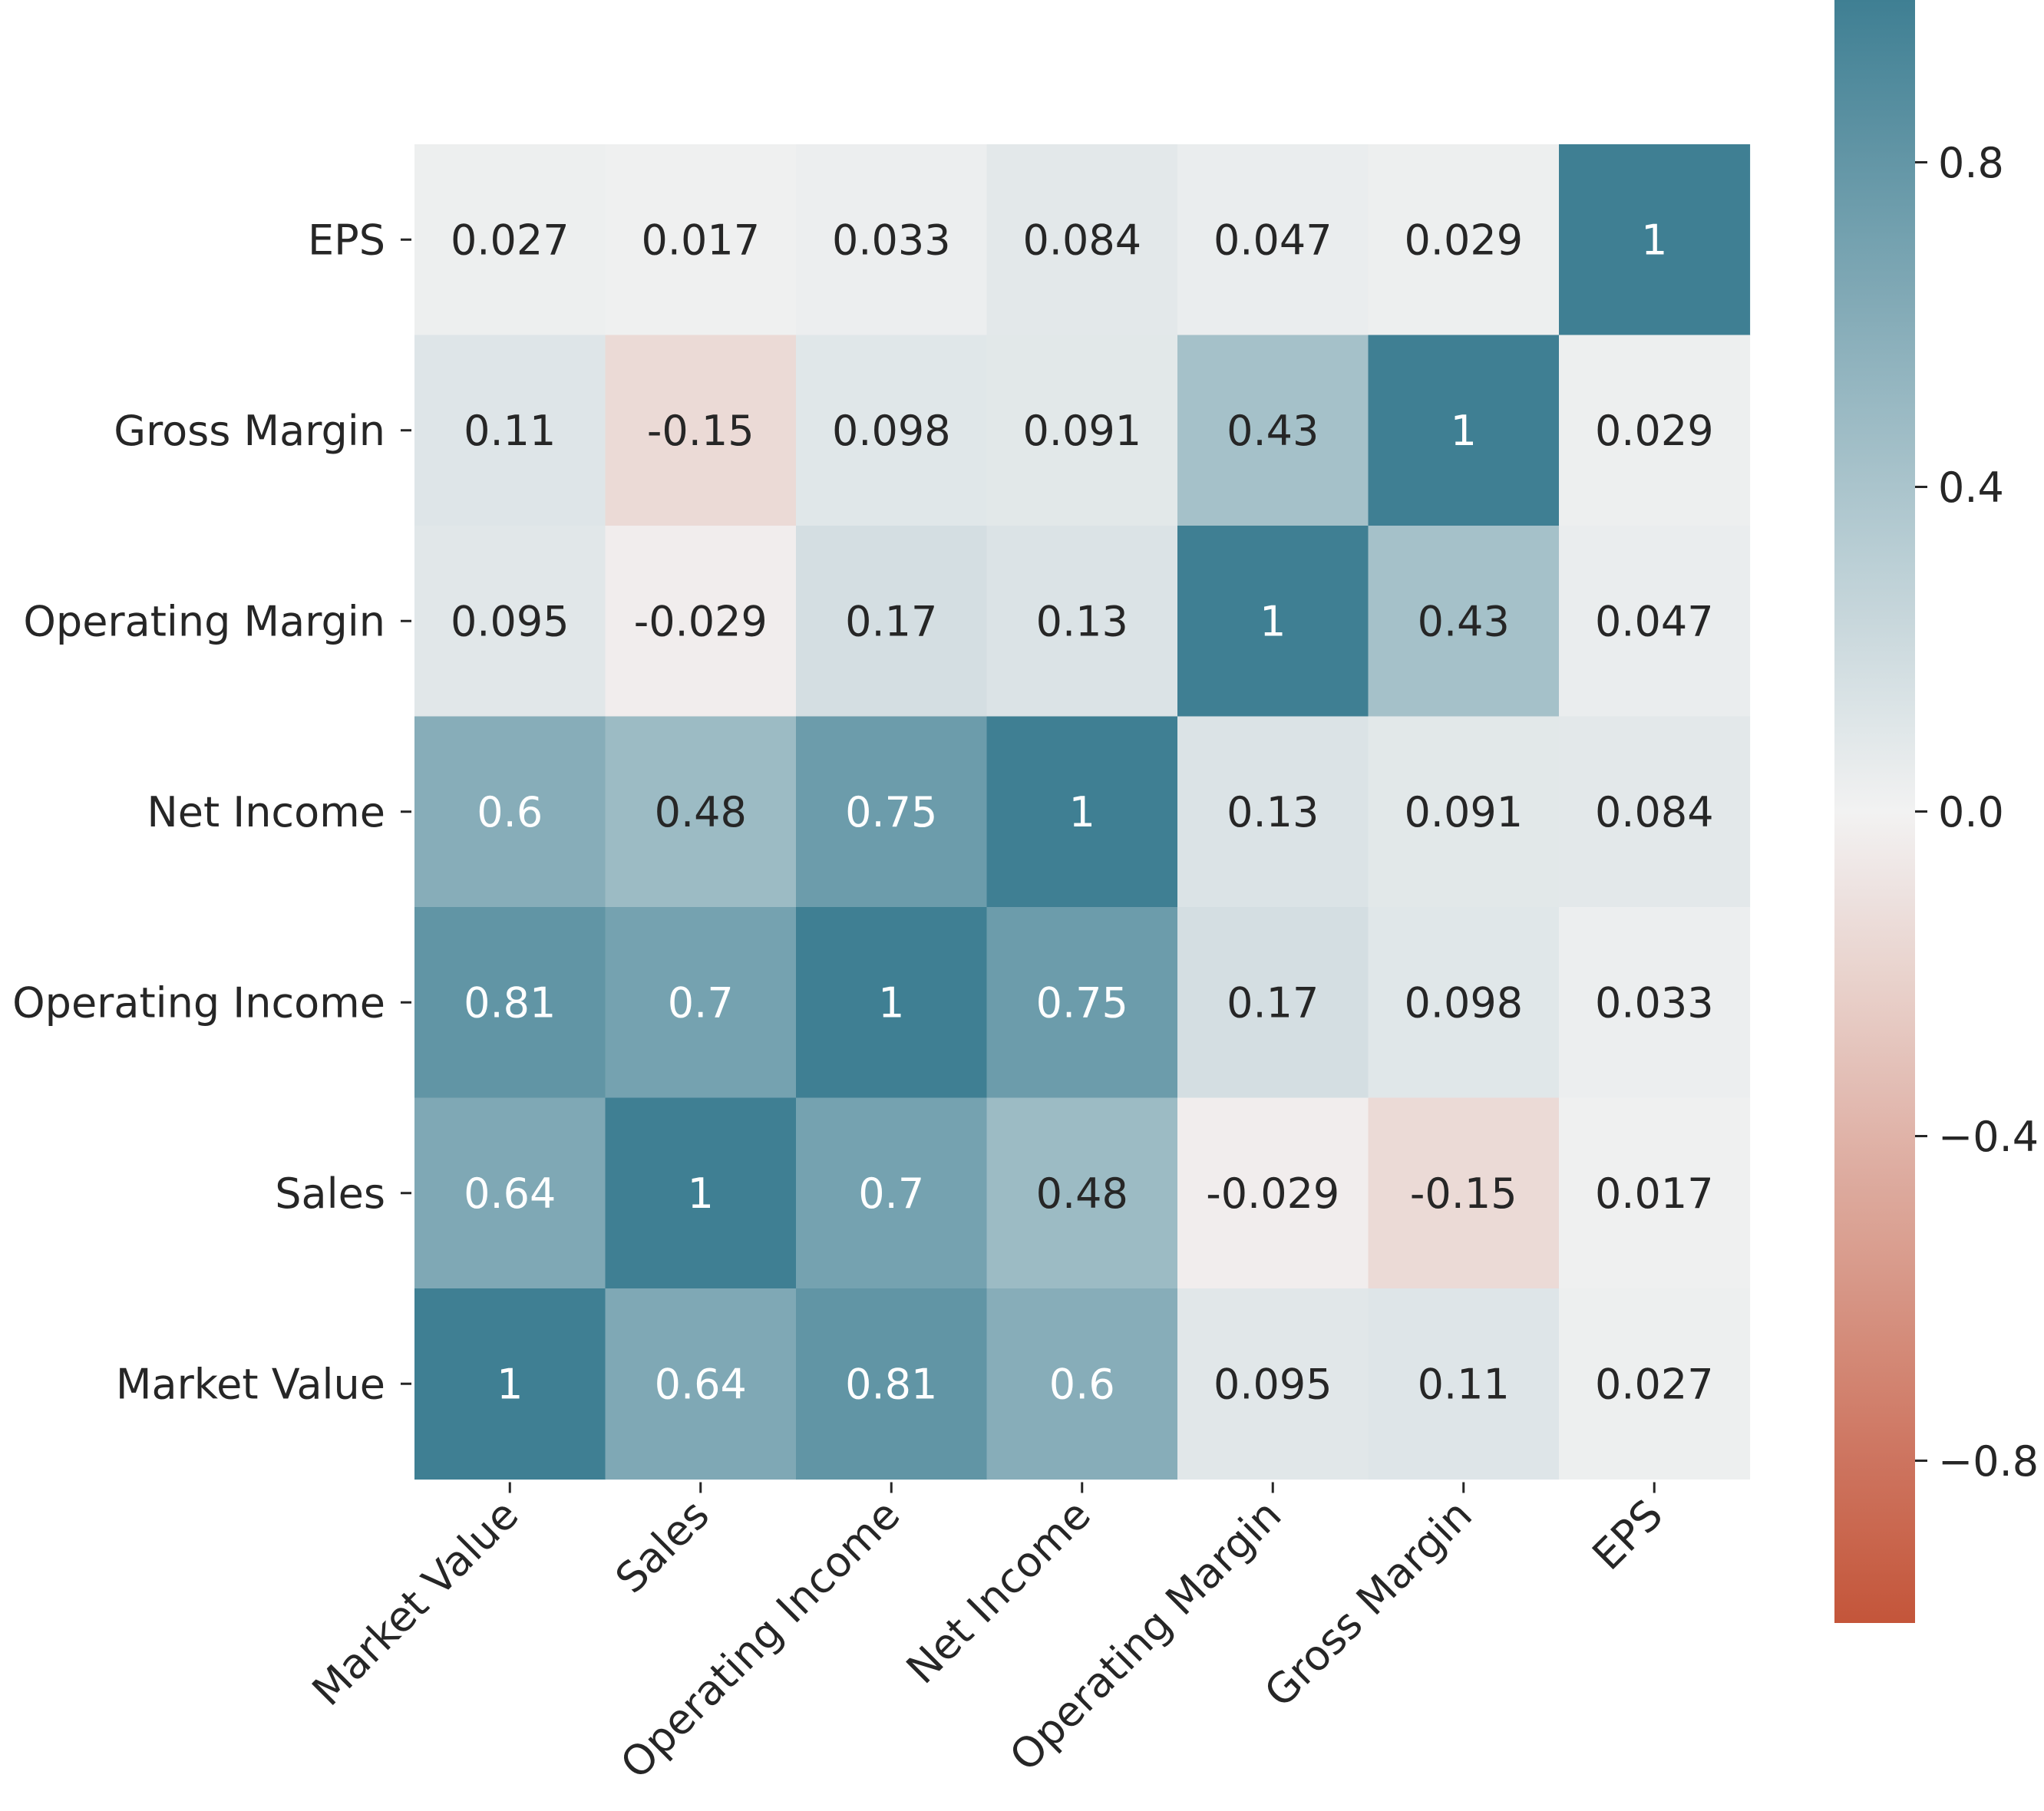 This screenshot has width=2044, height=1811. What do you see at coordinates (1971, 488) in the screenshot?
I see `colorbar-tick-label: 0.4` at bounding box center [1971, 488].